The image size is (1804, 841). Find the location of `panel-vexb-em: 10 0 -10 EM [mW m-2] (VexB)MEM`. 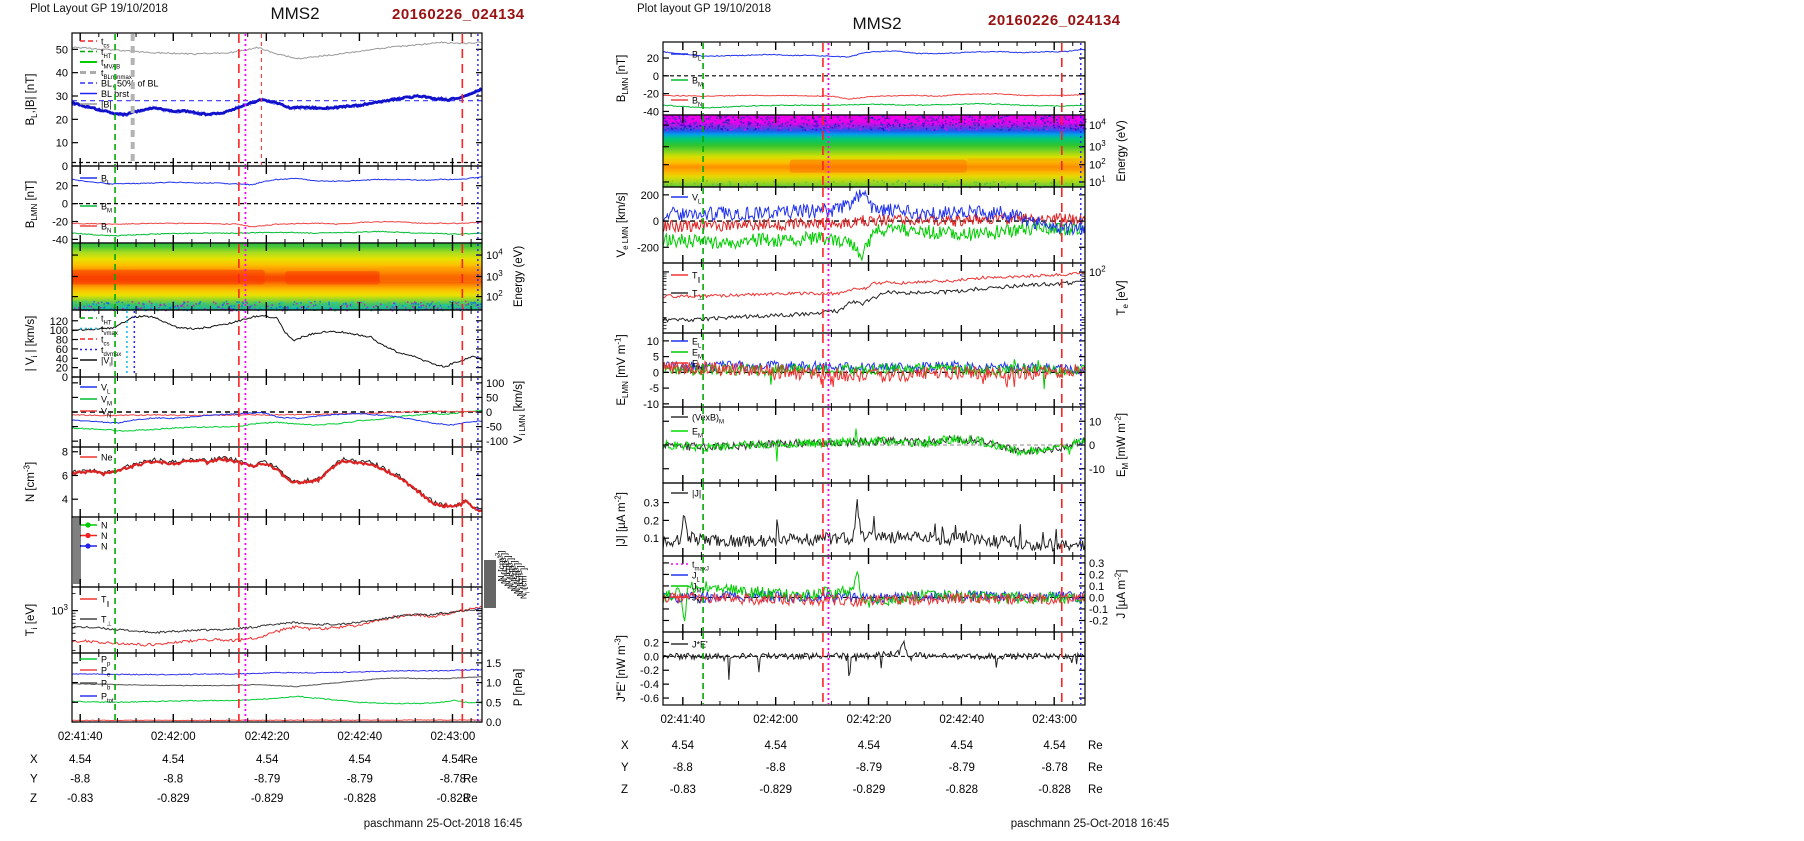

panel-vexb-em: 10 0 -10 EM [mW m-2] (VexB)MEM is located at coordinates (896, 445).